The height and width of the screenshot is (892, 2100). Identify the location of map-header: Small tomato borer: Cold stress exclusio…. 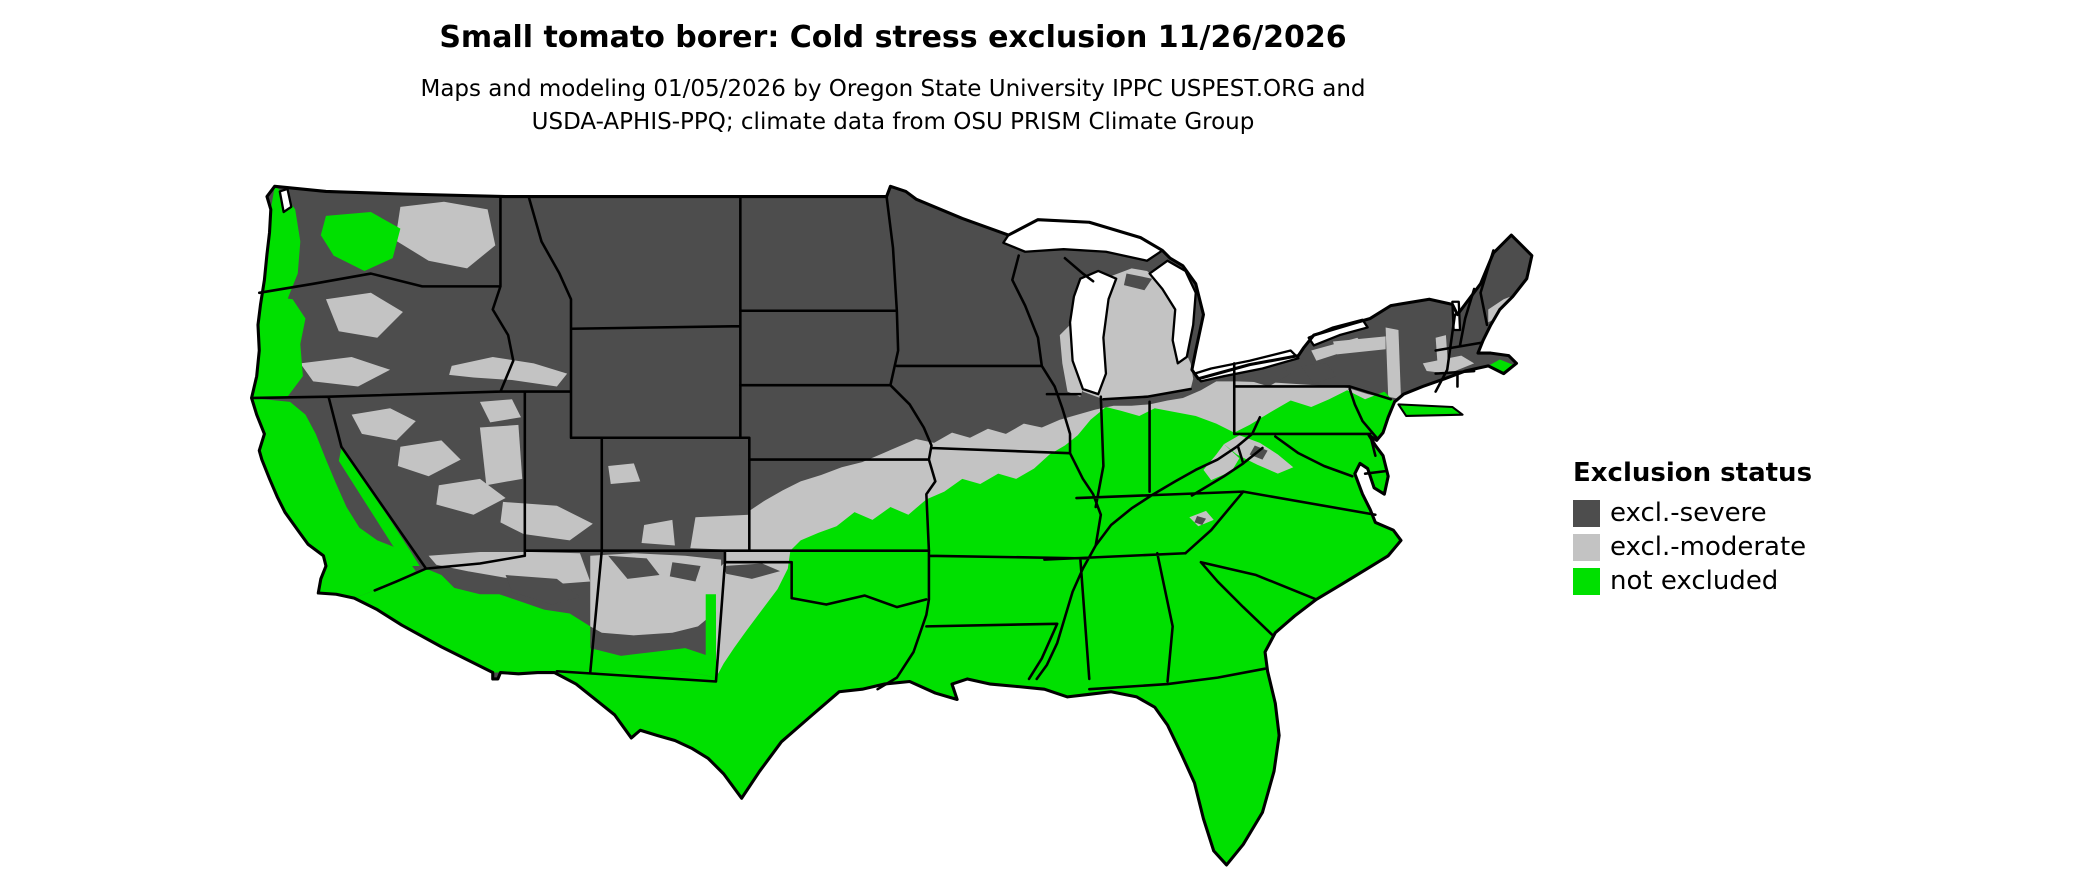
(893, 70).